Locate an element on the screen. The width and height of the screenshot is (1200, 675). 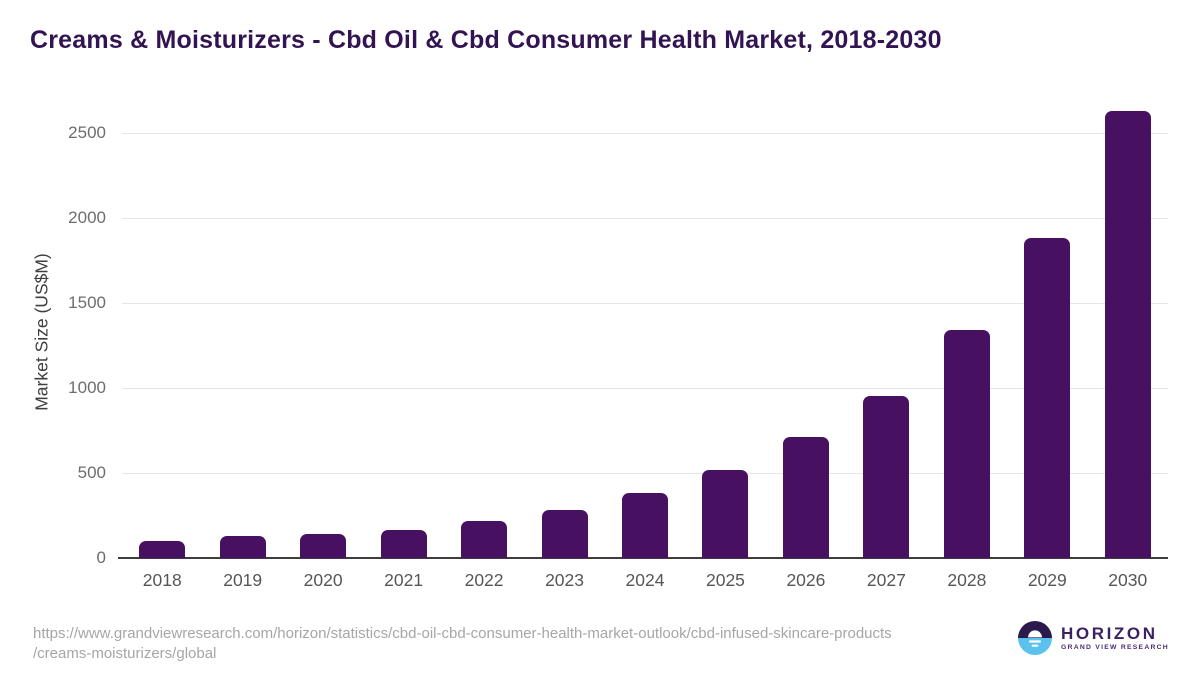
logo-text-block: HORIZON GRAND VIEW RESEARCH is located at coordinates (1115, 638).